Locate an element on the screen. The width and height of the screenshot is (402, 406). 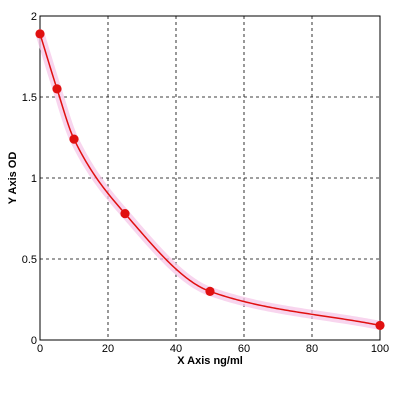
y-tick-label: 2 is located at coordinates (34, 17).